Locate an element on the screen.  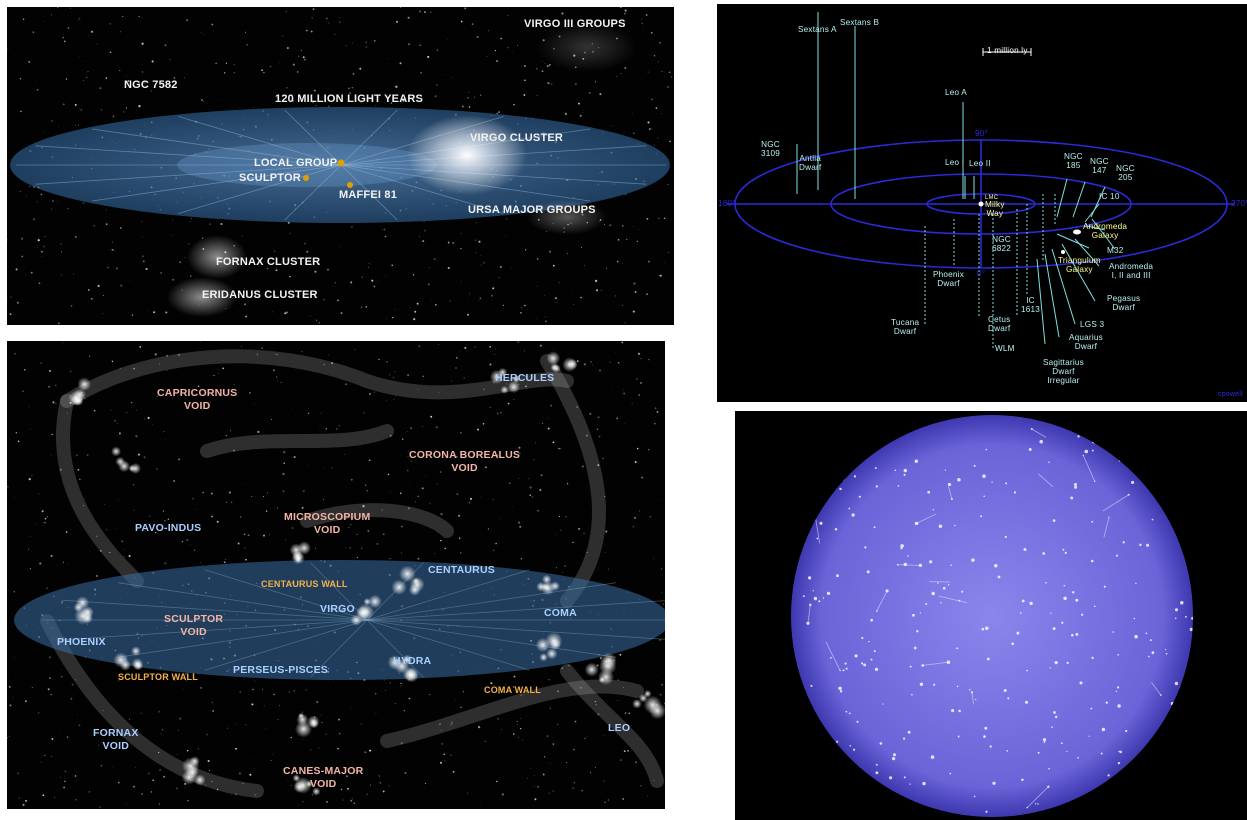
andromeda-dot is located at coordinates (1077, 232).